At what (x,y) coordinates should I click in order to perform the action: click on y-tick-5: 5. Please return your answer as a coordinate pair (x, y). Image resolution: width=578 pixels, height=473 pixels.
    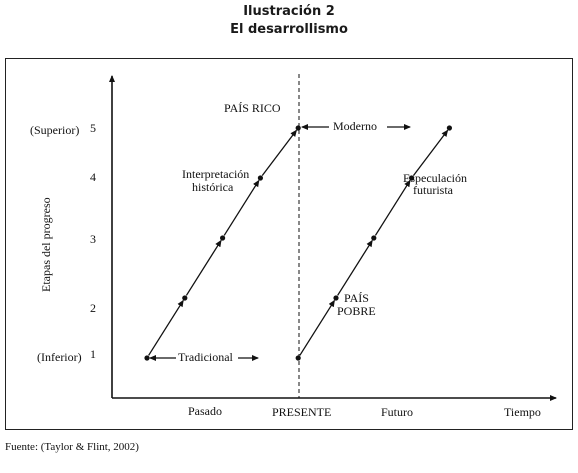
    Looking at the image, I should click on (93, 128).